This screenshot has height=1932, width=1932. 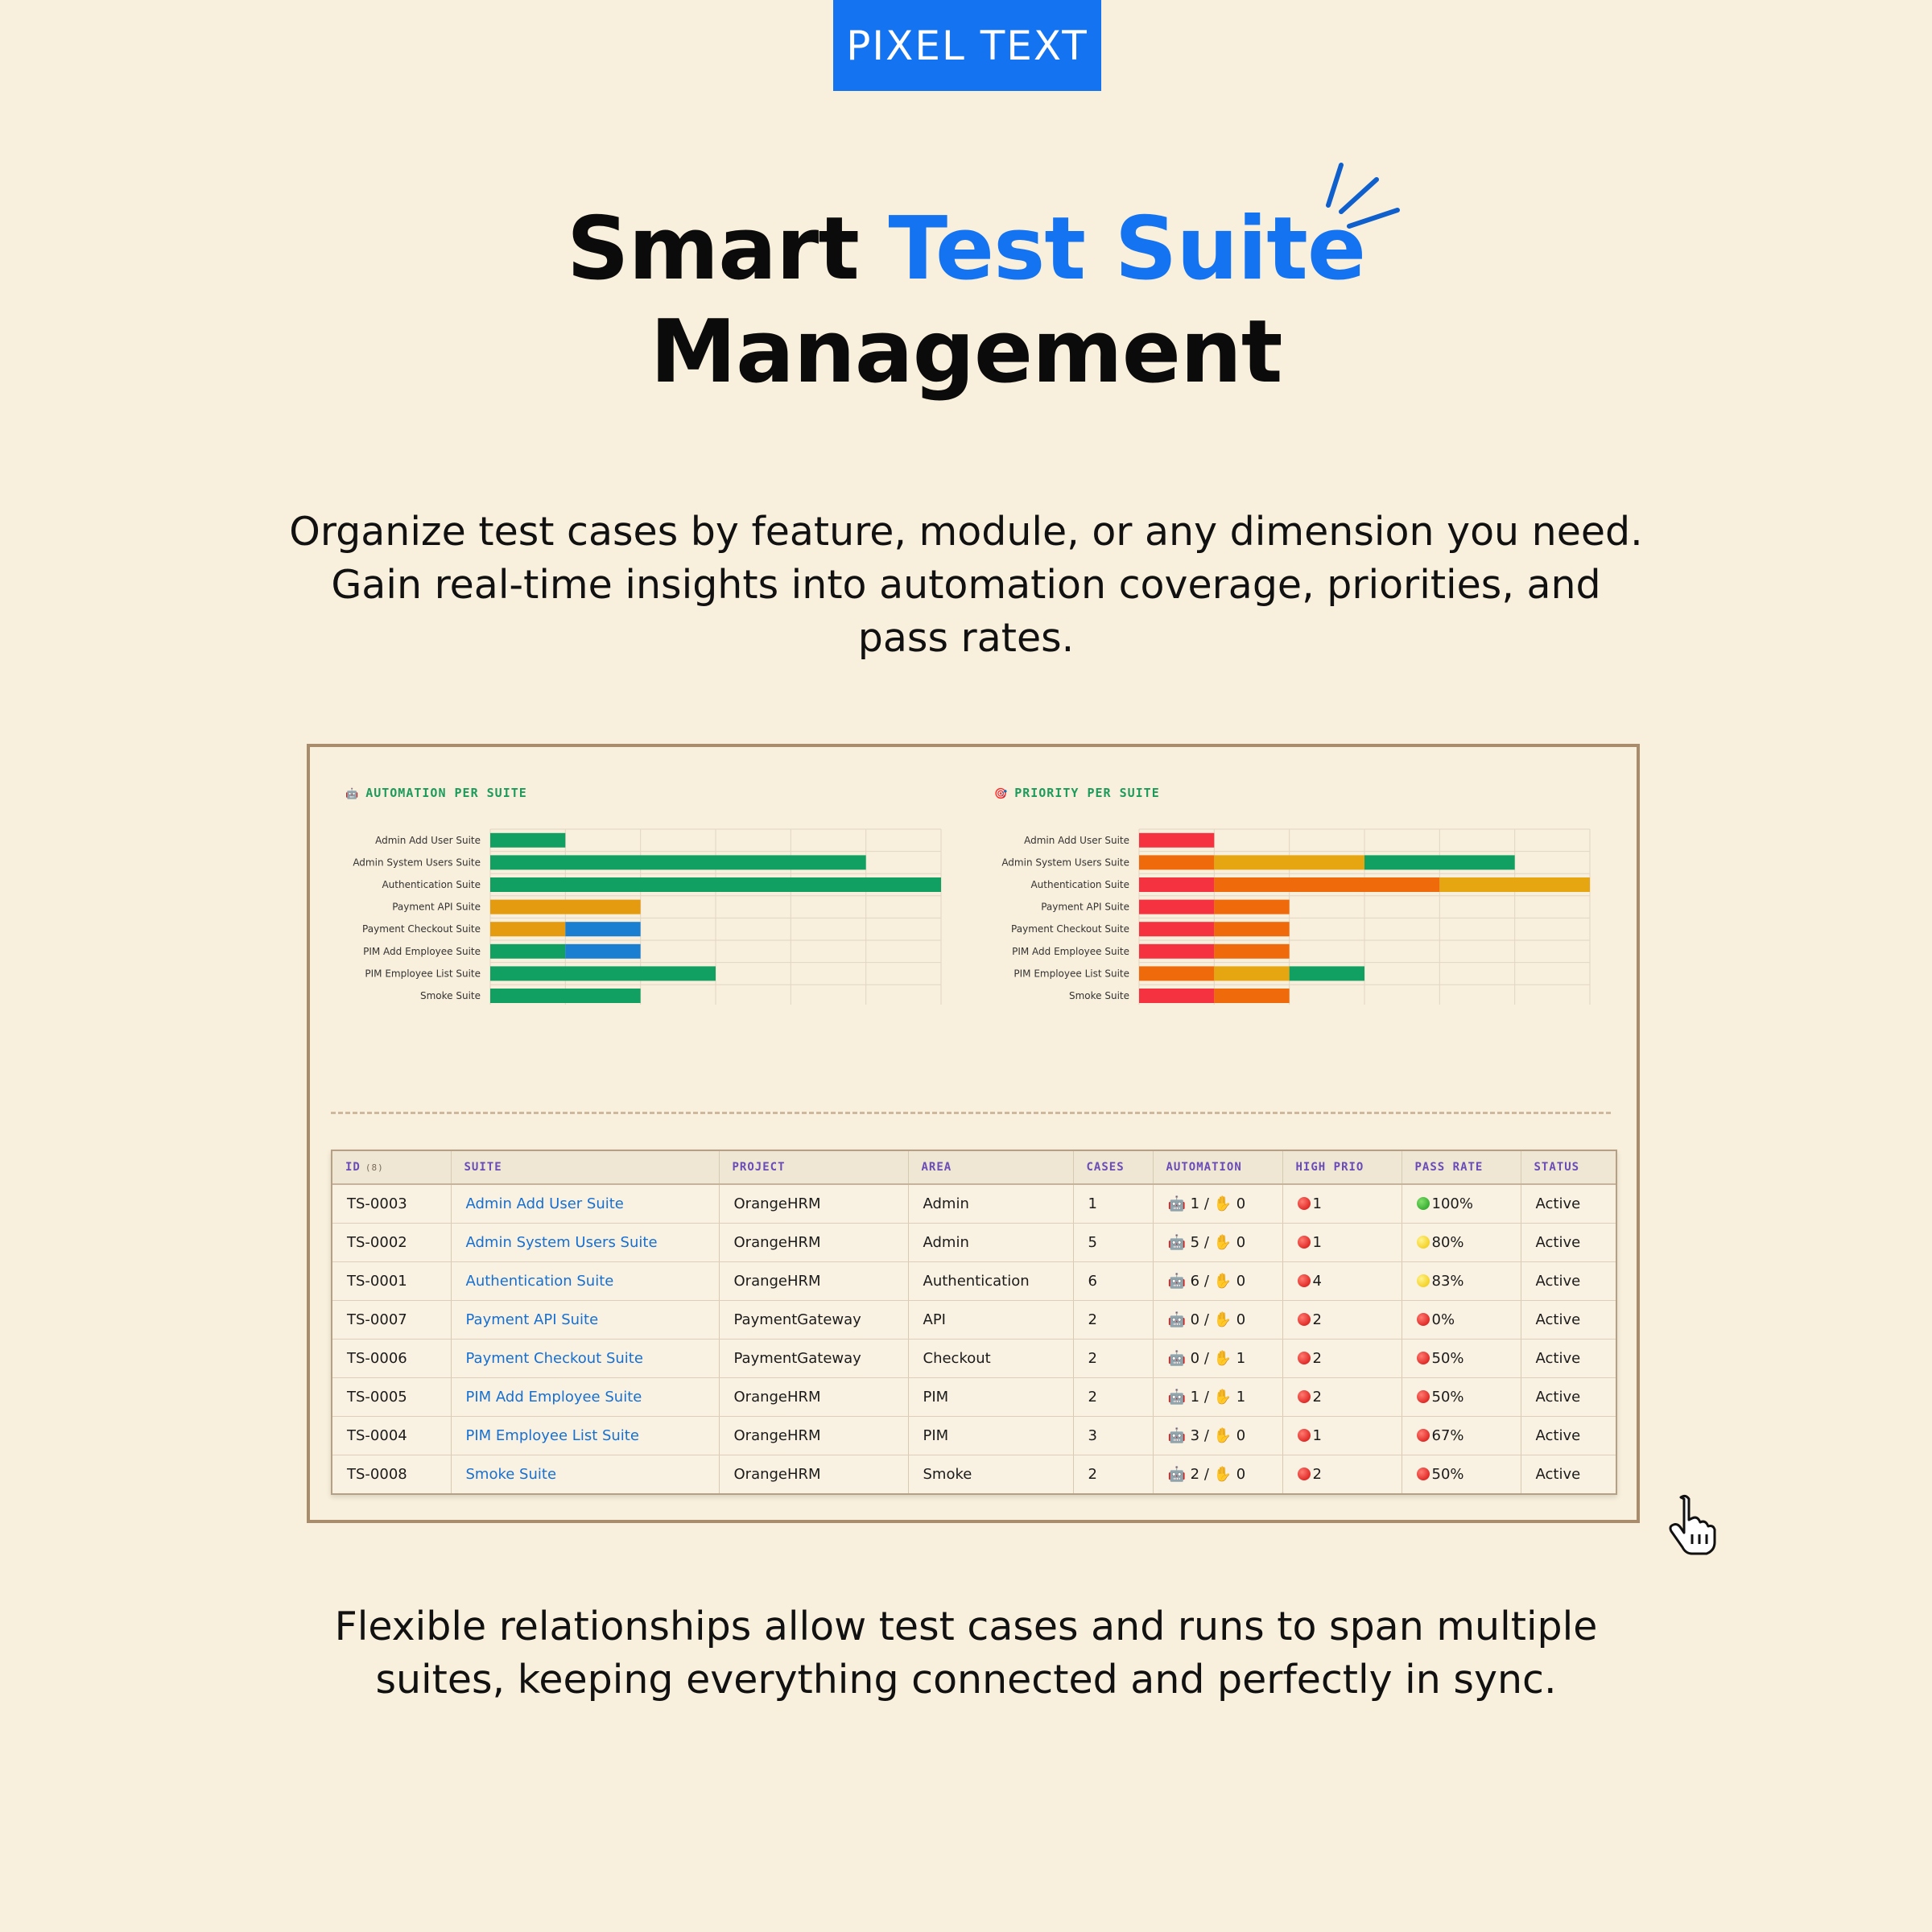 What do you see at coordinates (991, 1281) in the screenshot?
I see `cell-area: Authentication` at bounding box center [991, 1281].